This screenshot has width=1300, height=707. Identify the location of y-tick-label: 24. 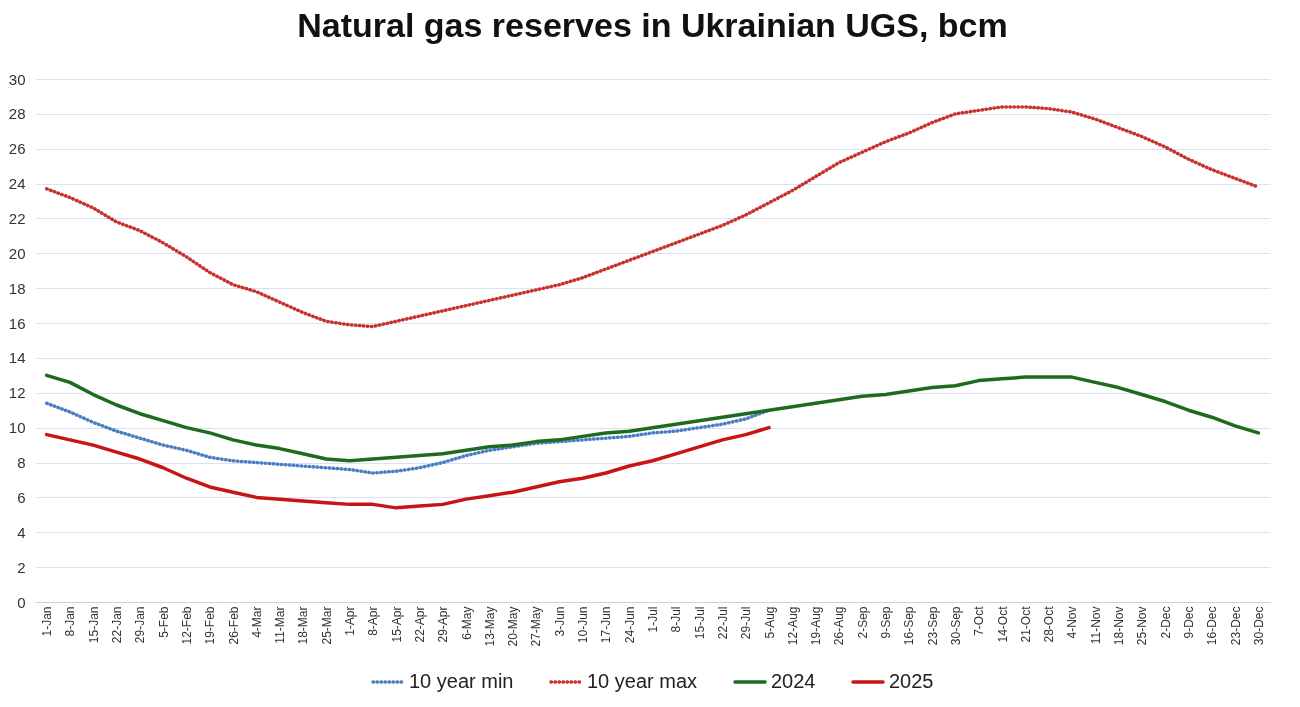
(17, 184).